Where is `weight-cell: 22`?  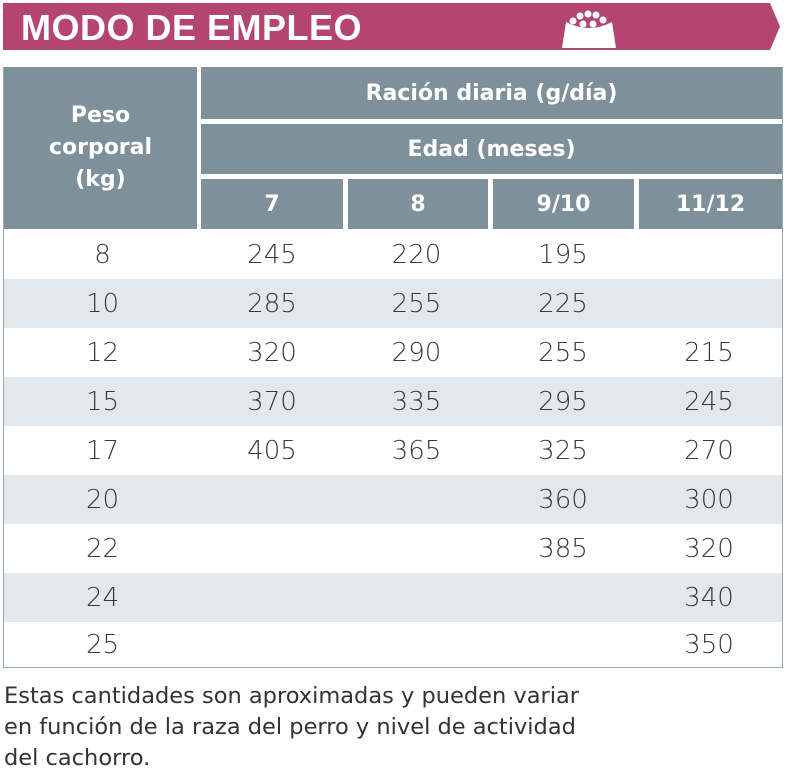
weight-cell: 22 is located at coordinates (102, 548).